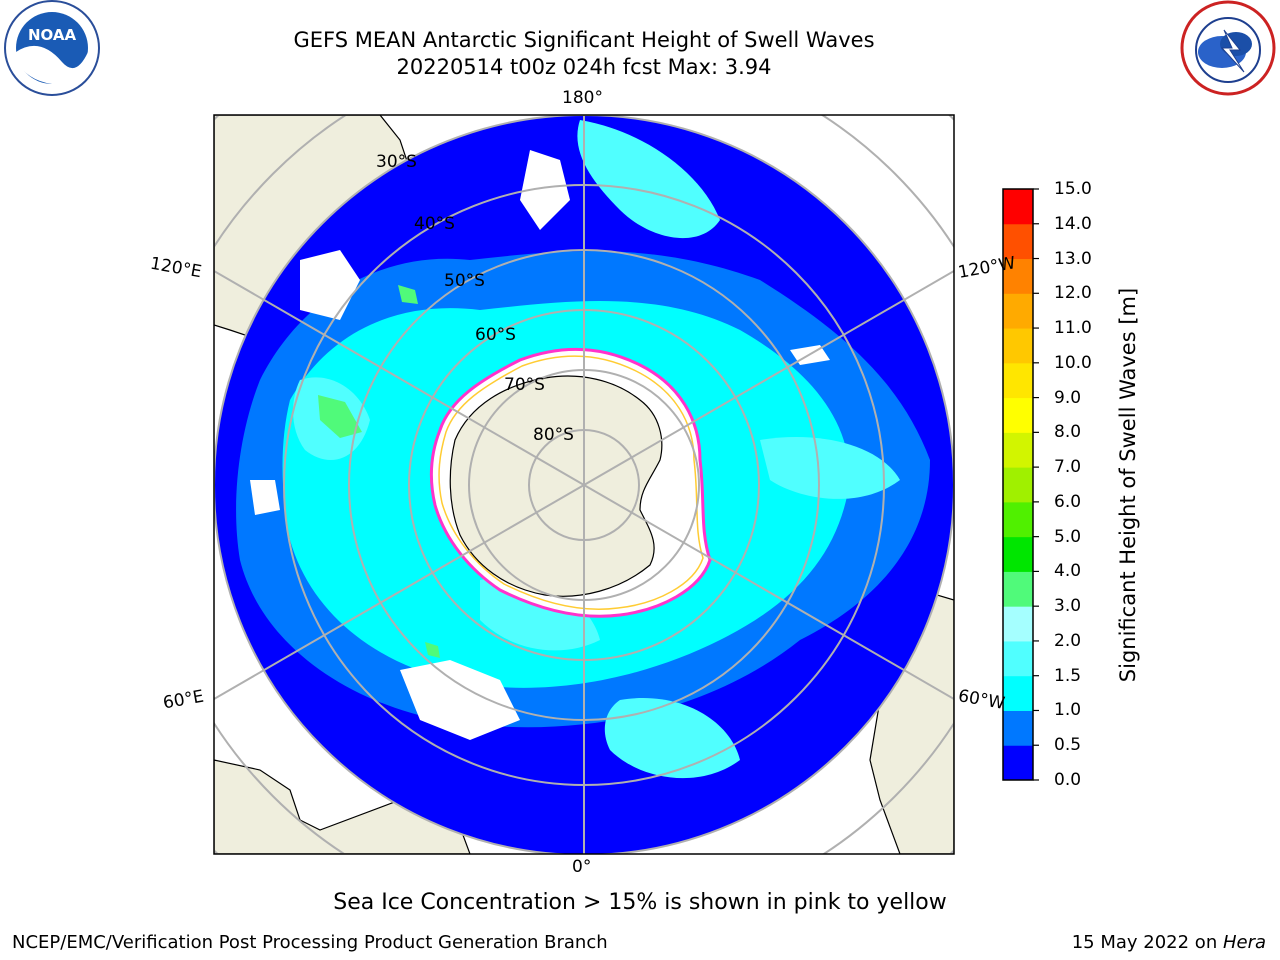 The height and width of the screenshot is (960, 1280). Describe the element at coordinates (1244, 942) in the screenshot. I see `footer-host: Hera` at that location.